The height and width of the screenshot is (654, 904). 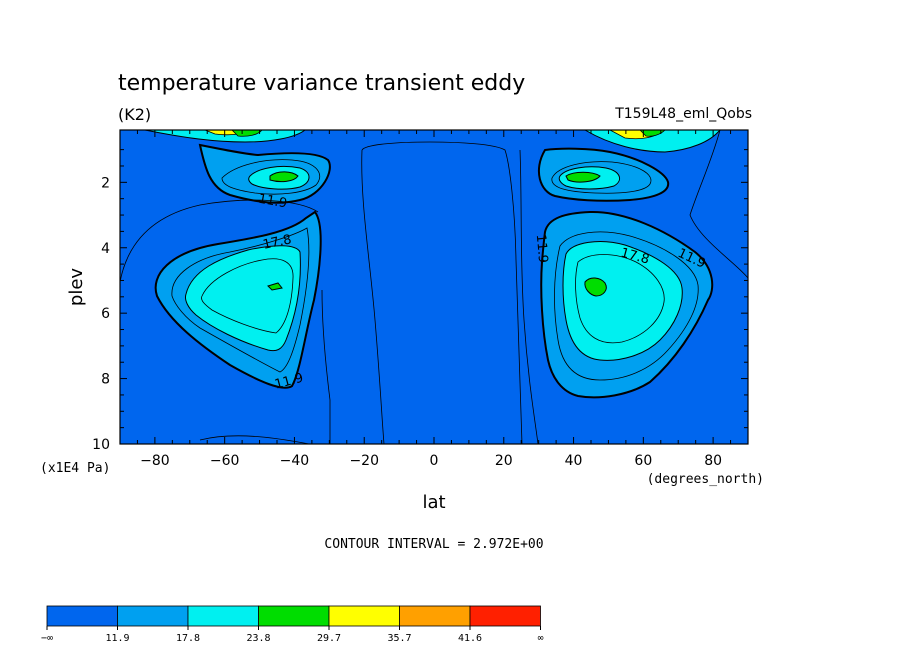 I want to click on tropical-contour, so click(x=442, y=292).